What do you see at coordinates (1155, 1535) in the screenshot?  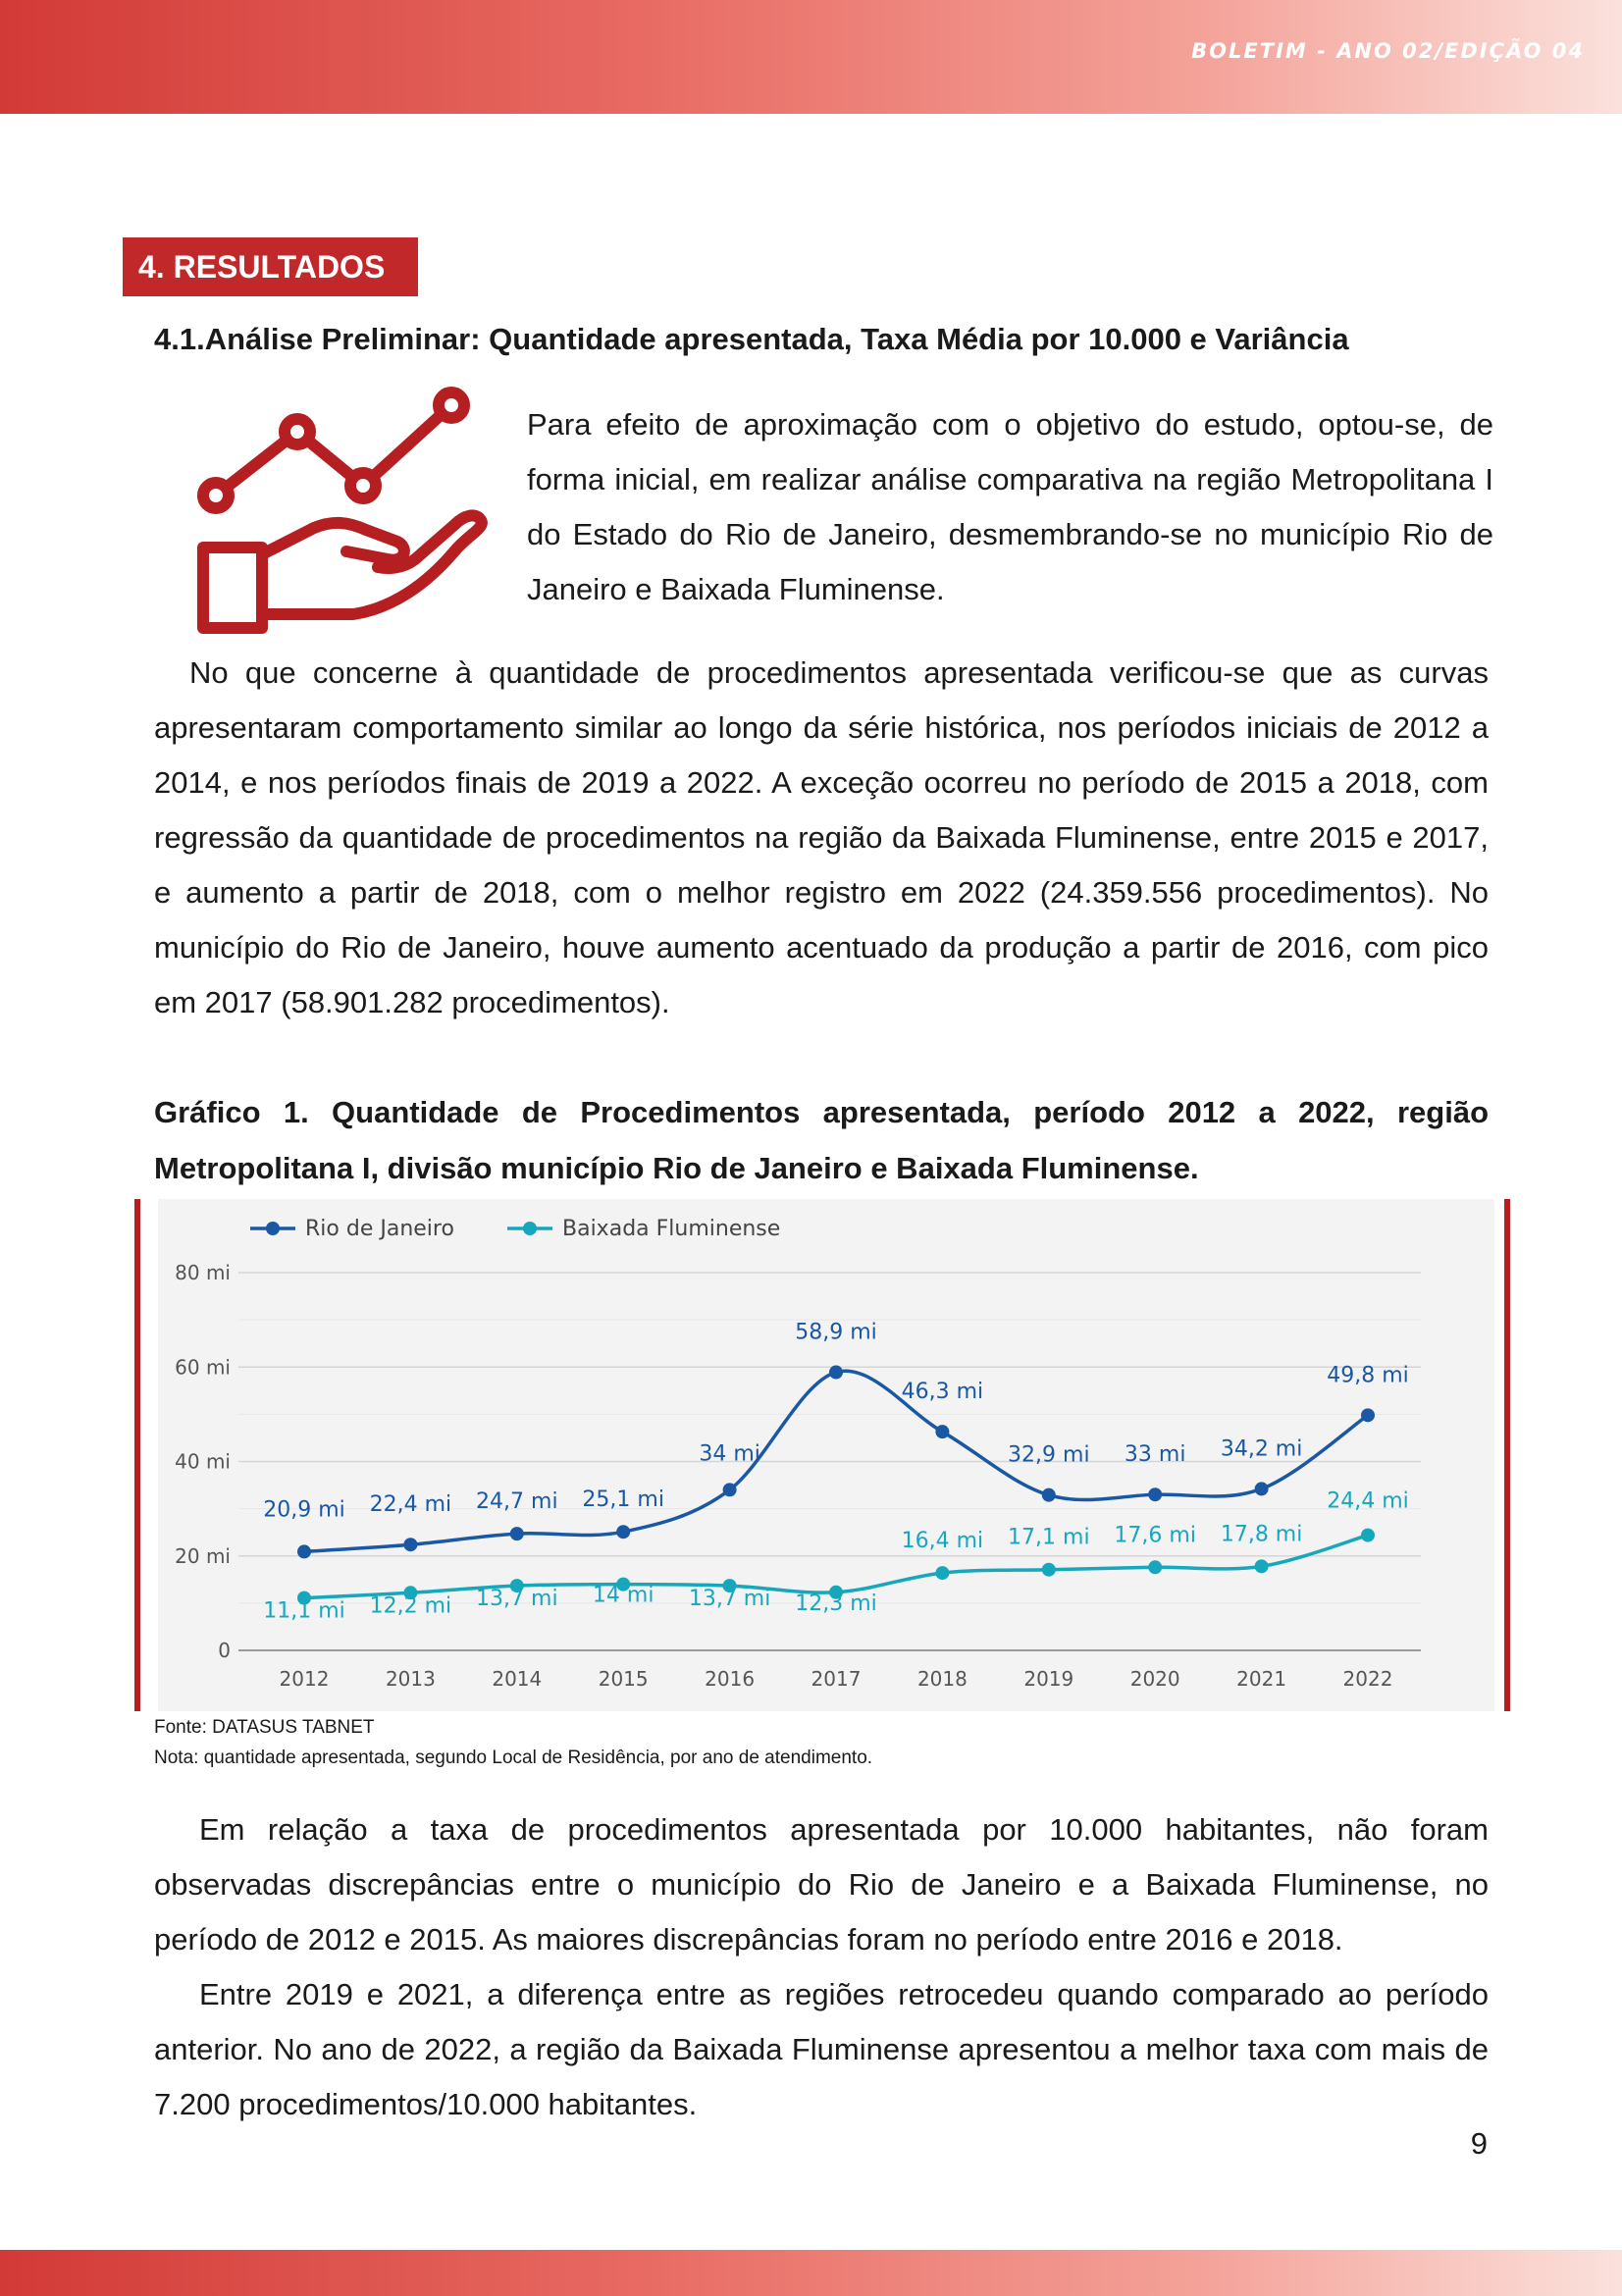 I see `data-label: 17,6 mi` at bounding box center [1155, 1535].